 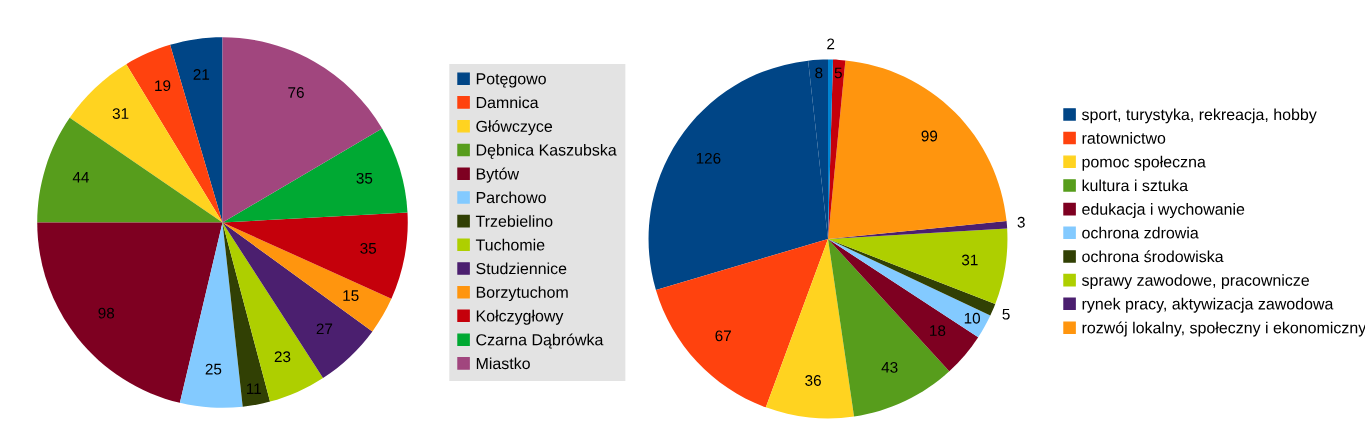 What do you see at coordinates (819, 73) in the screenshot?
I see `data-label: 8` at bounding box center [819, 73].